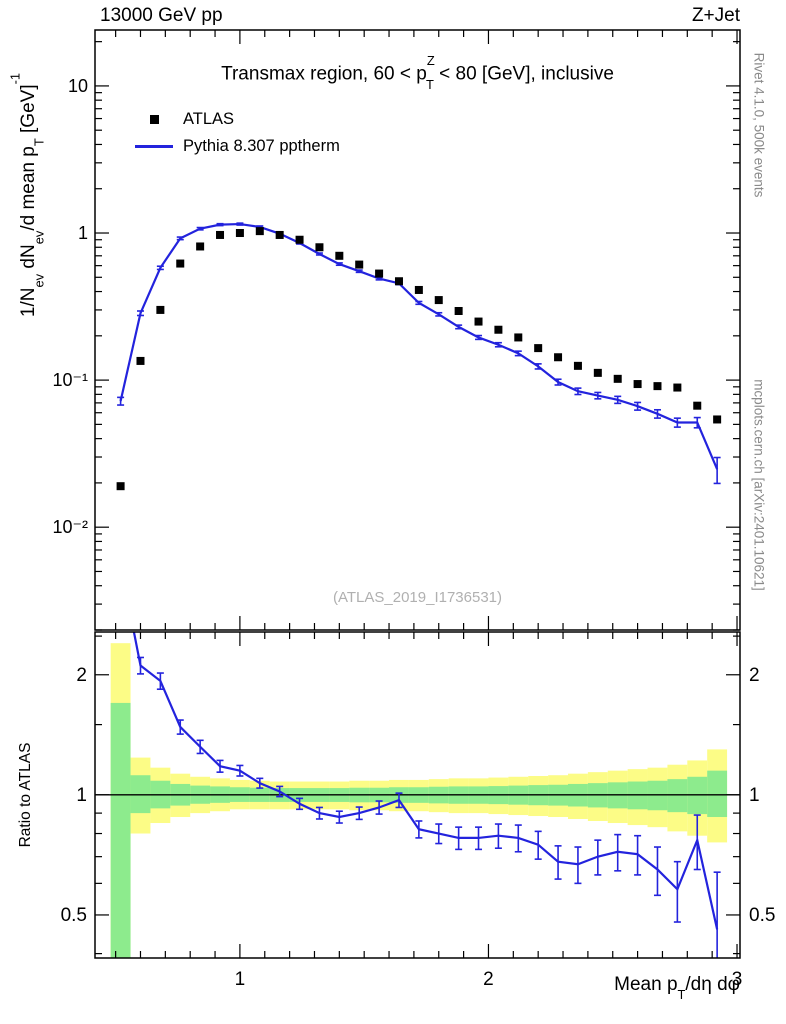 The height and width of the screenshot is (1024, 786). What do you see at coordinates (236, 119) in the screenshot?
I see `legend-item-atlas: ATLAS` at bounding box center [236, 119].